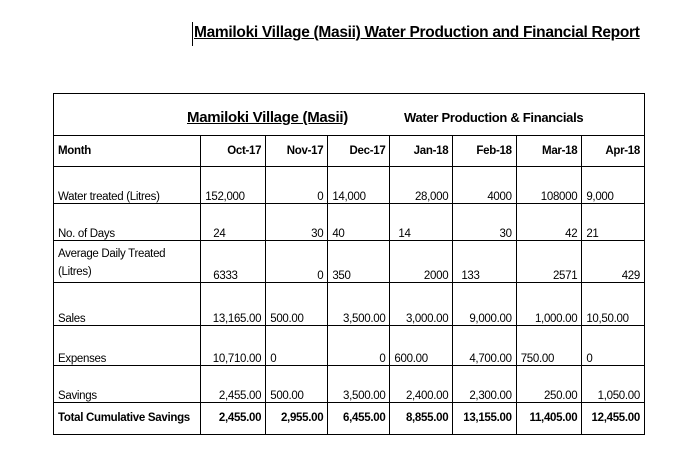  What do you see at coordinates (421, 418) in the screenshot?
I see `table-cell: 8,855.00` at bounding box center [421, 418].